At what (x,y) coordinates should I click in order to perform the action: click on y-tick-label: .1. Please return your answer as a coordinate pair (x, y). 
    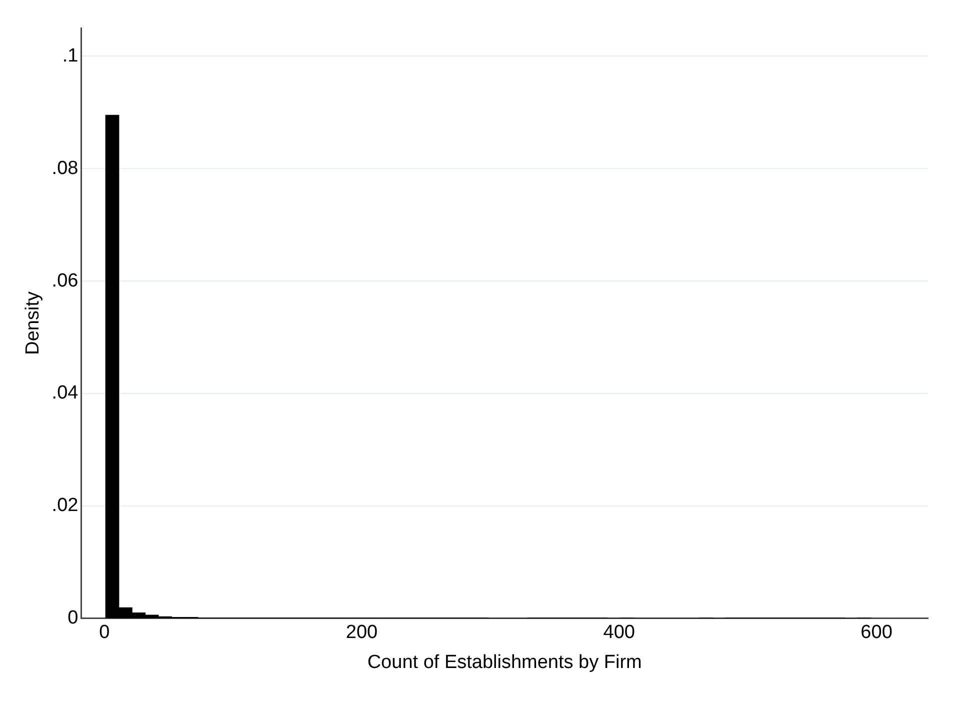
    Looking at the image, I should click on (70, 55).